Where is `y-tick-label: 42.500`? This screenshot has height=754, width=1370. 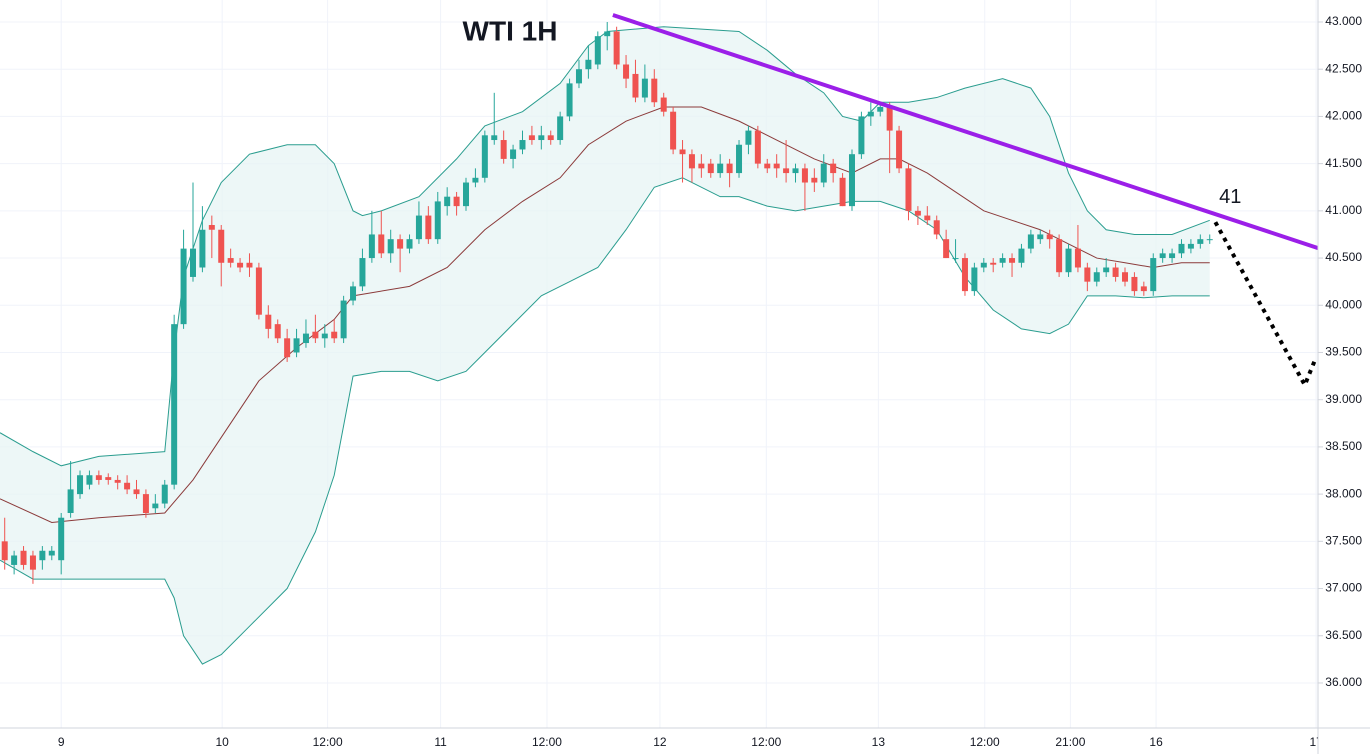 y-tick-label: 42.500 is located at coordinates (1343, 68).